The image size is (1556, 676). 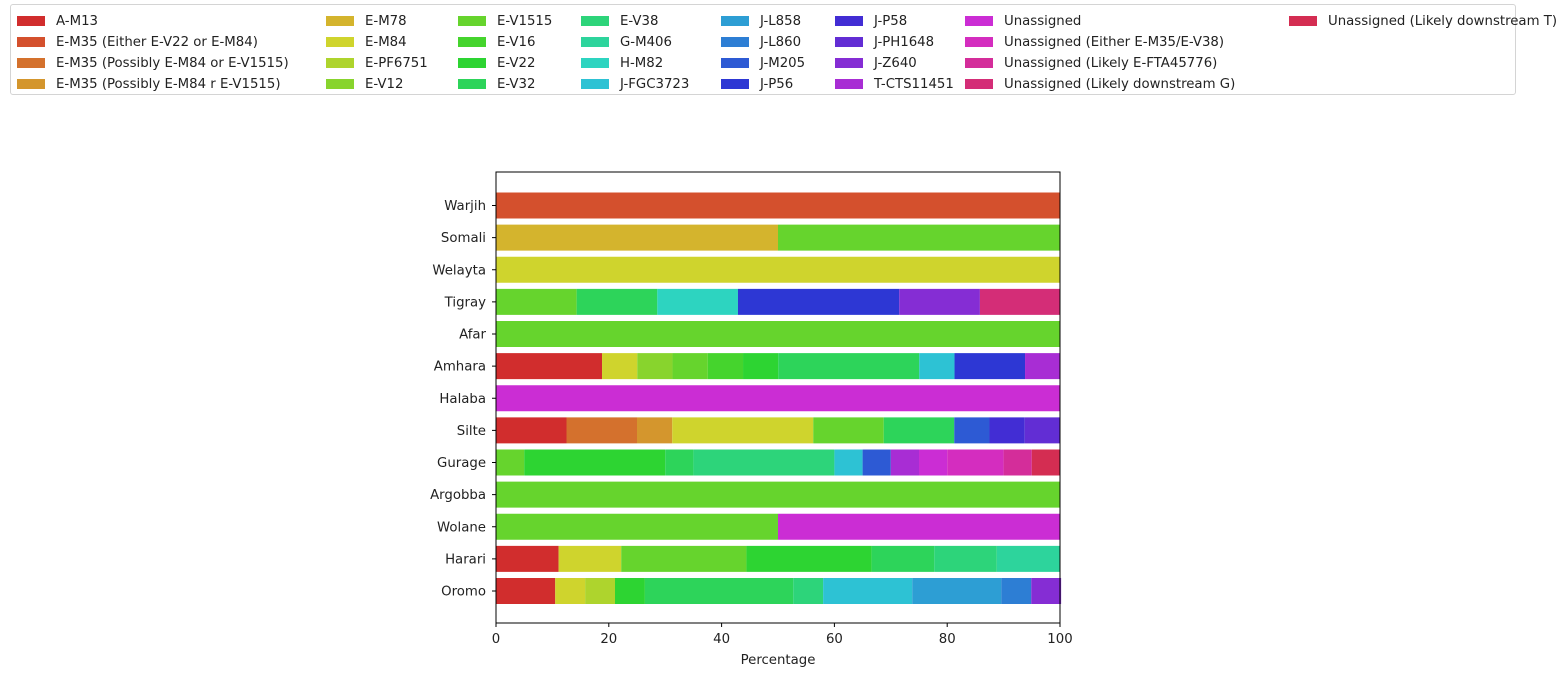 I want to click on legend-label: Unassigned (Likely downstream T), so click(x=1442, y=21).